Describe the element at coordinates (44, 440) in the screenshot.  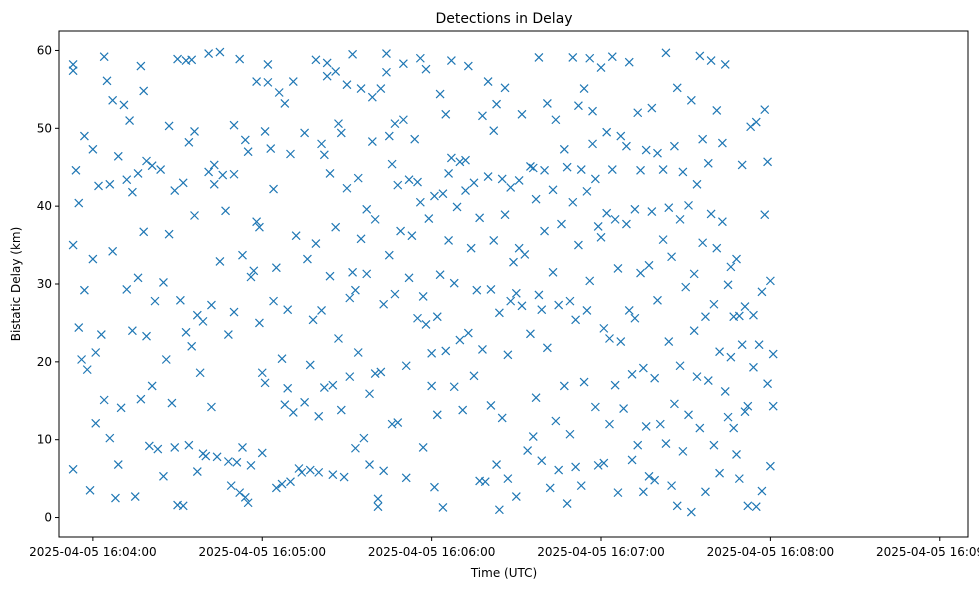
I see `y-tick-label: 10` at that location.